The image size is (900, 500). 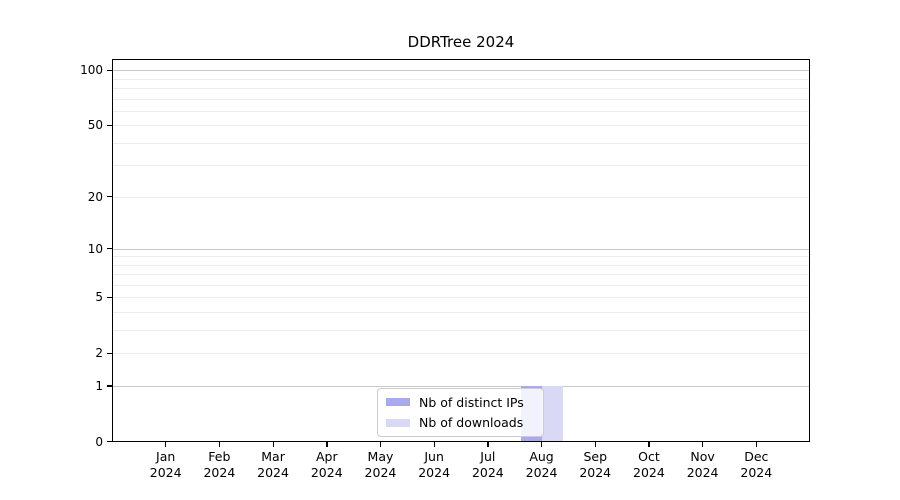 What do you see at coordinates (649, 464) in the screenshot?
I see `x-tick-label: Oct 2024` at bounding box center [649, 464].